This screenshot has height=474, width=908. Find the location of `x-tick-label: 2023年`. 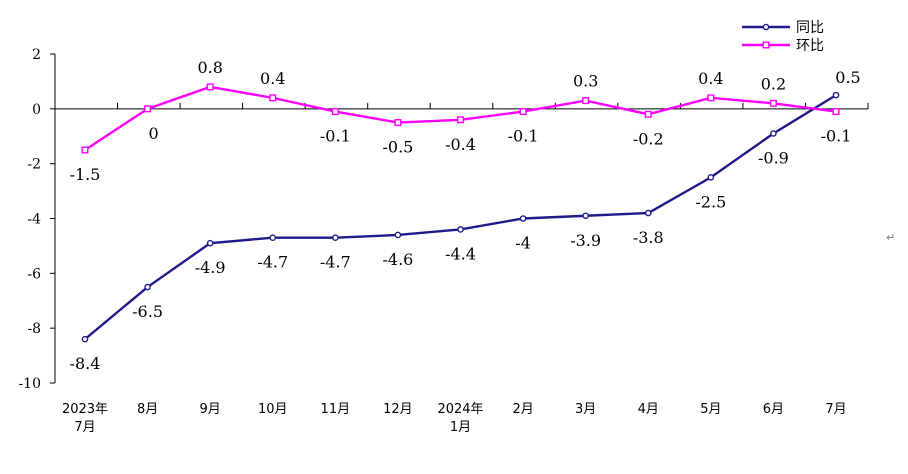

x-tick-label: 2023年 is located at coordinates (85, 409).